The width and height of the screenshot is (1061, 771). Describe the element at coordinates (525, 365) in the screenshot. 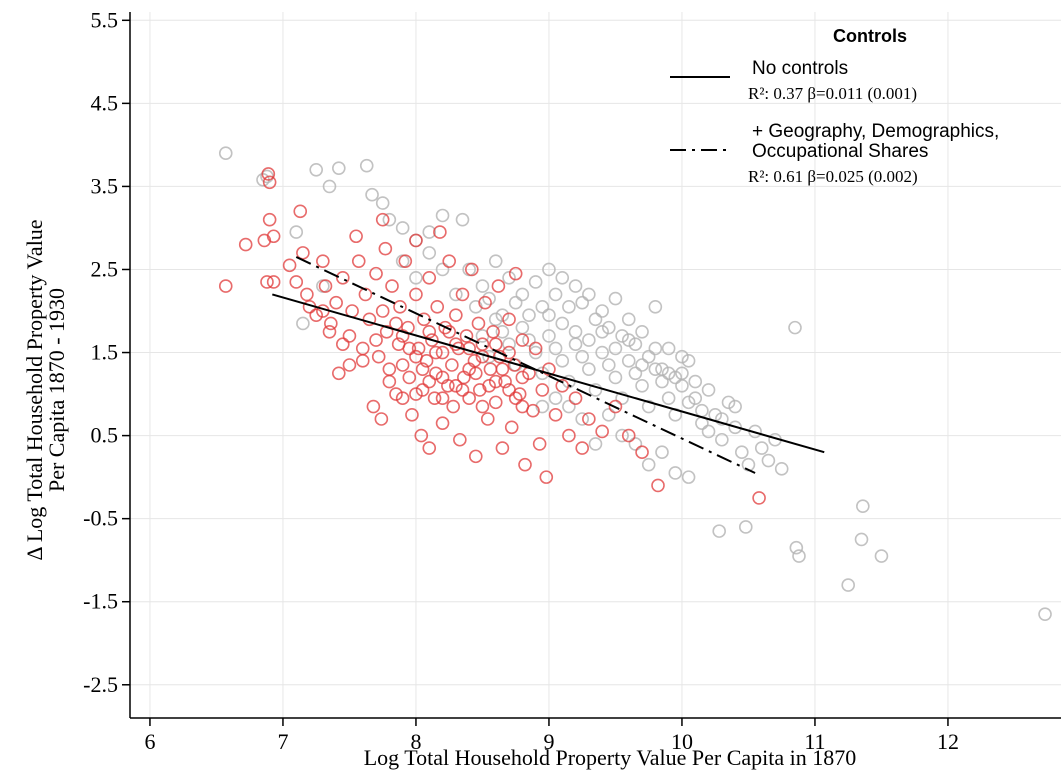

I see `fit-line-with-controls` at that location.